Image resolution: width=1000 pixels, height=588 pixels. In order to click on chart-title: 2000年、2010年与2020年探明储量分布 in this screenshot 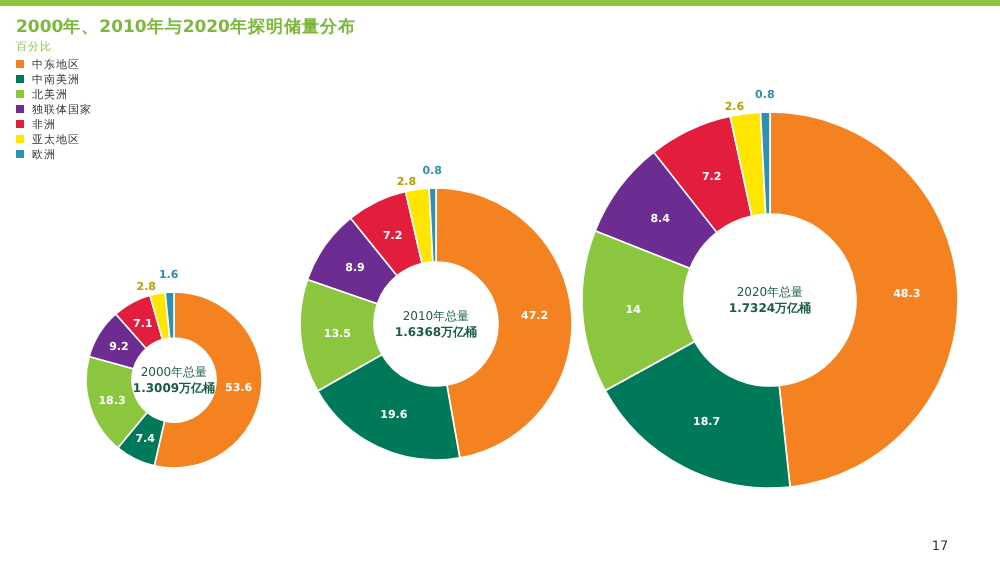, I will do `click(186, 27)`.